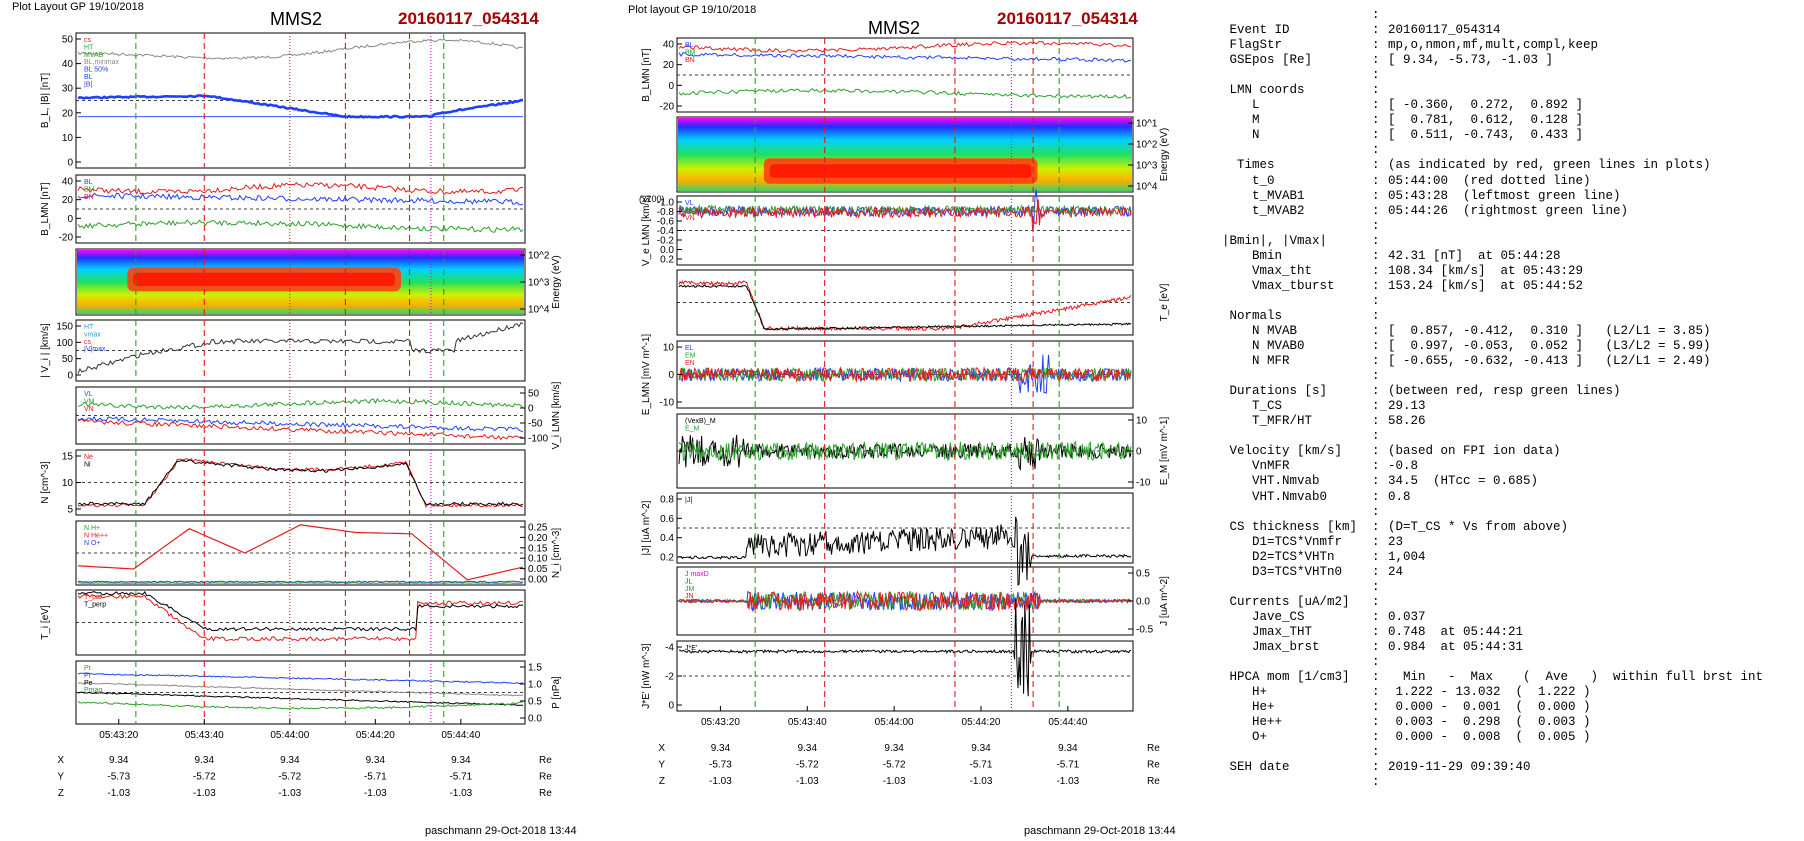  I want to click on info-key: Currents [uA/m2], so click(1286, 601).